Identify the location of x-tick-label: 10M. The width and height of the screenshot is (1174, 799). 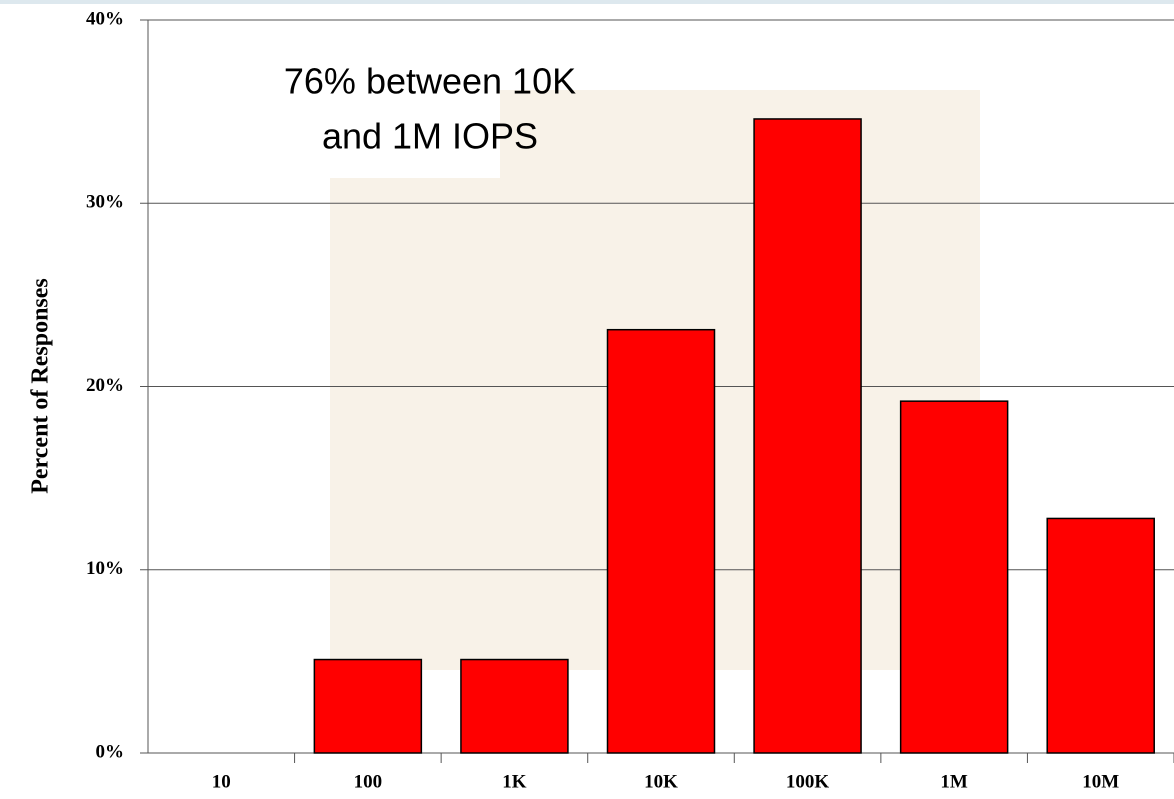
(1100, 781).